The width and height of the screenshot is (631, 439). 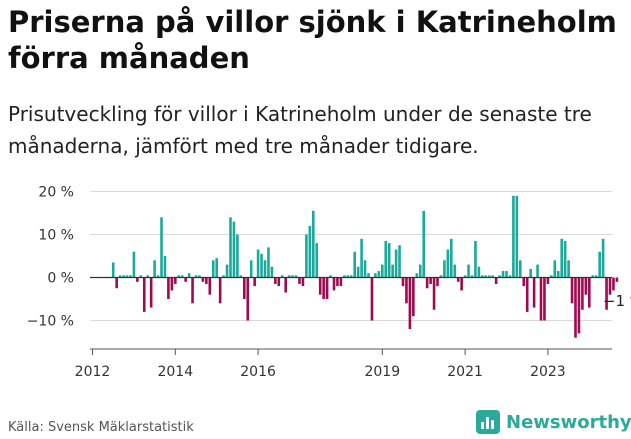 What do you see at coordinates (382, 372) in the screenshot?
I see `x-tick-label: 2019` at bounding box center [382, 372].